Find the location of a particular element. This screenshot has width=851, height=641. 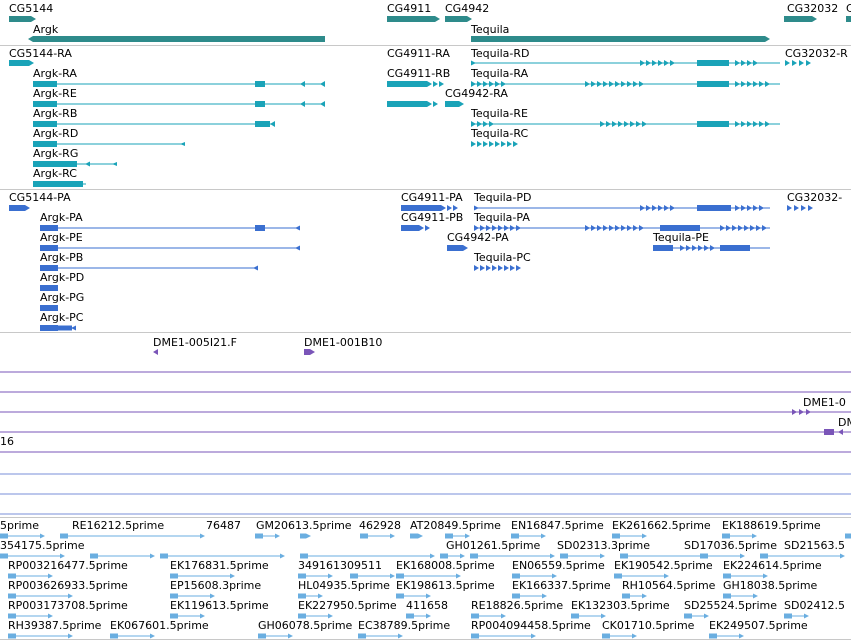

est-label: SD02412.5 is located at coordinates (814, 605).